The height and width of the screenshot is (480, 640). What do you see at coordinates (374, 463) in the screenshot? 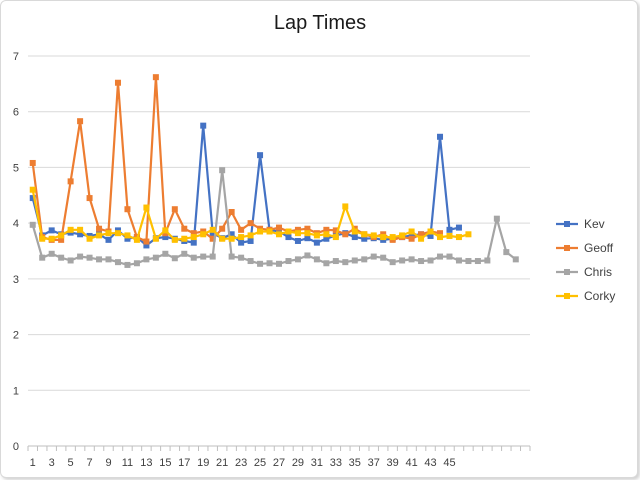
I see `x-tick-label: 37` at bounding box center [374, 463].